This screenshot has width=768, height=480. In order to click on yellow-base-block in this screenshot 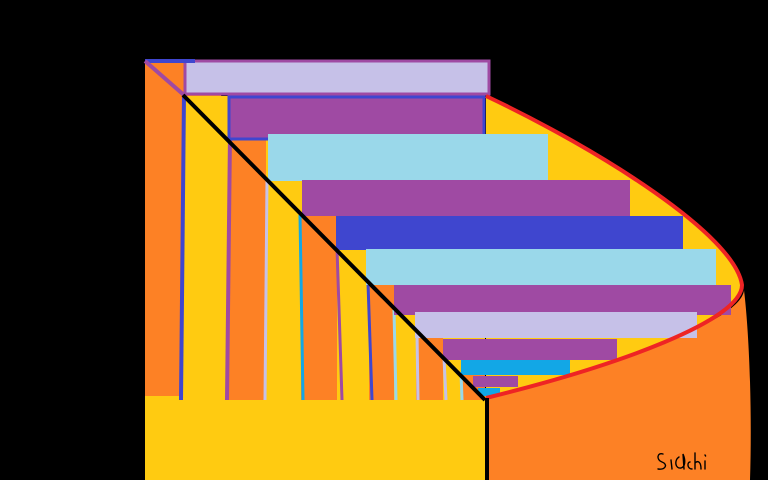, I will do `click(316, 438)`.